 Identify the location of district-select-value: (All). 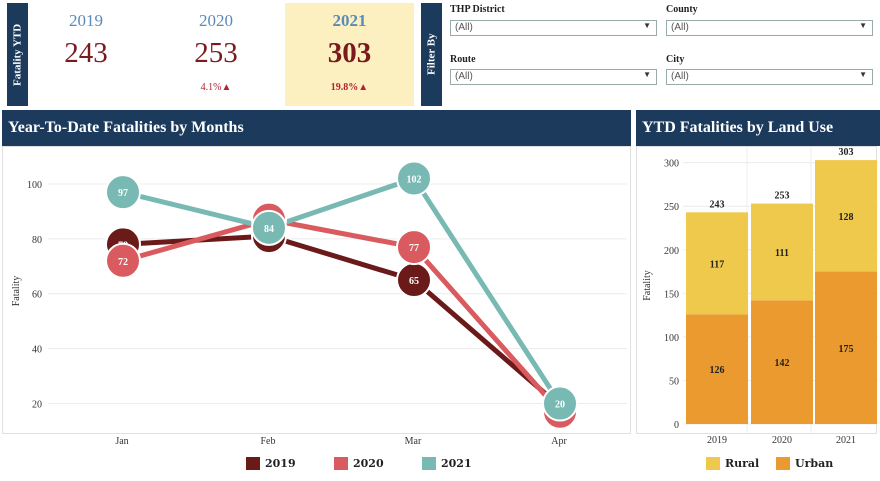
(464, 27).